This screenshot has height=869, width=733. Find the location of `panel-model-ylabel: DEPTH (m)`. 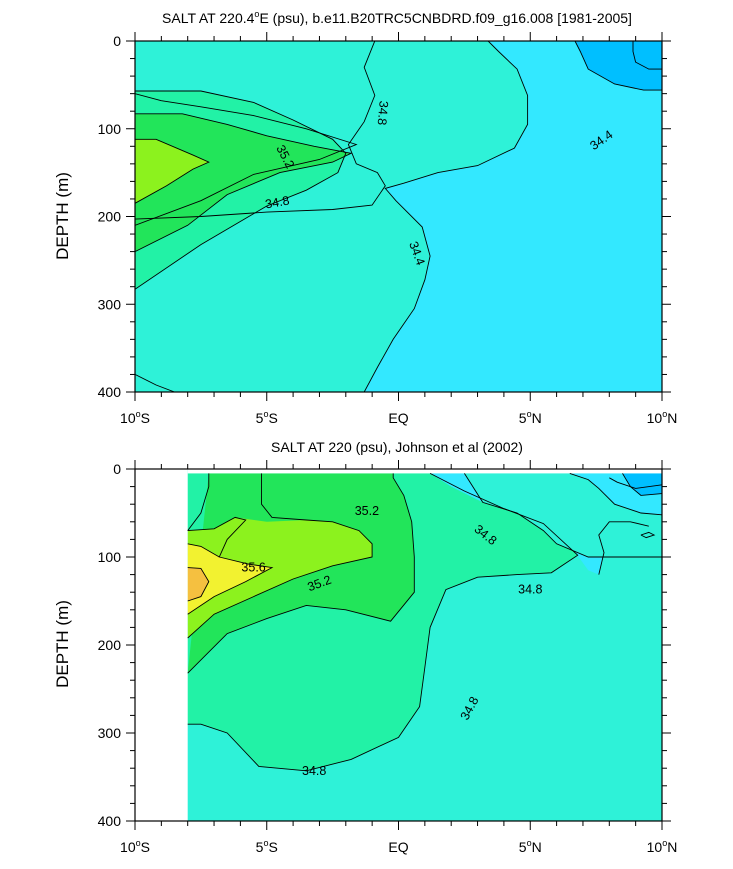

panel-model-ylabel: DEPTH (m) is located at coordinates (62, 216).